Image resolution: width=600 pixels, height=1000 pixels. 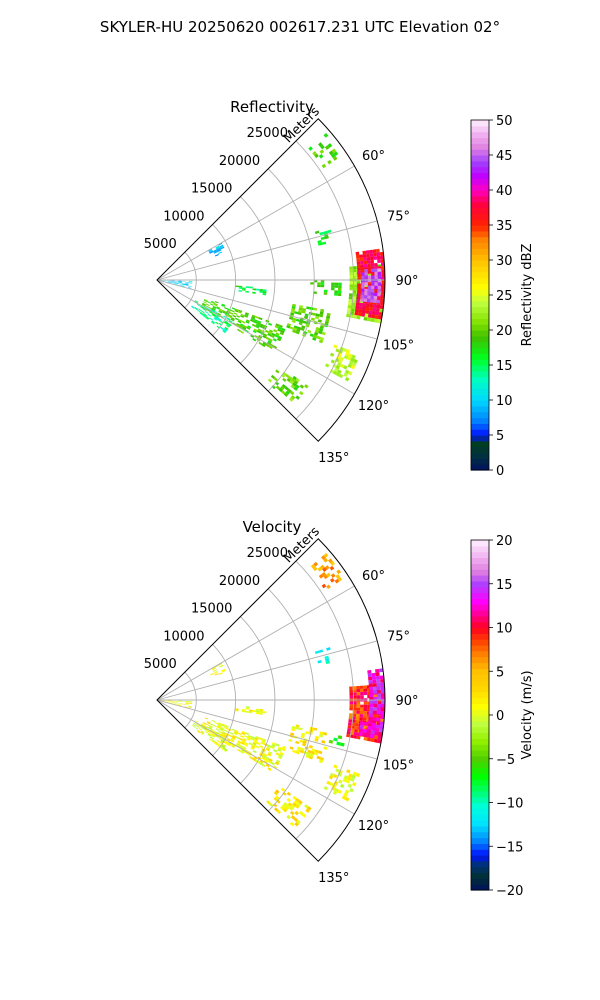 I want to click on range-tick-label: 25000, so click(x=267, y=553).